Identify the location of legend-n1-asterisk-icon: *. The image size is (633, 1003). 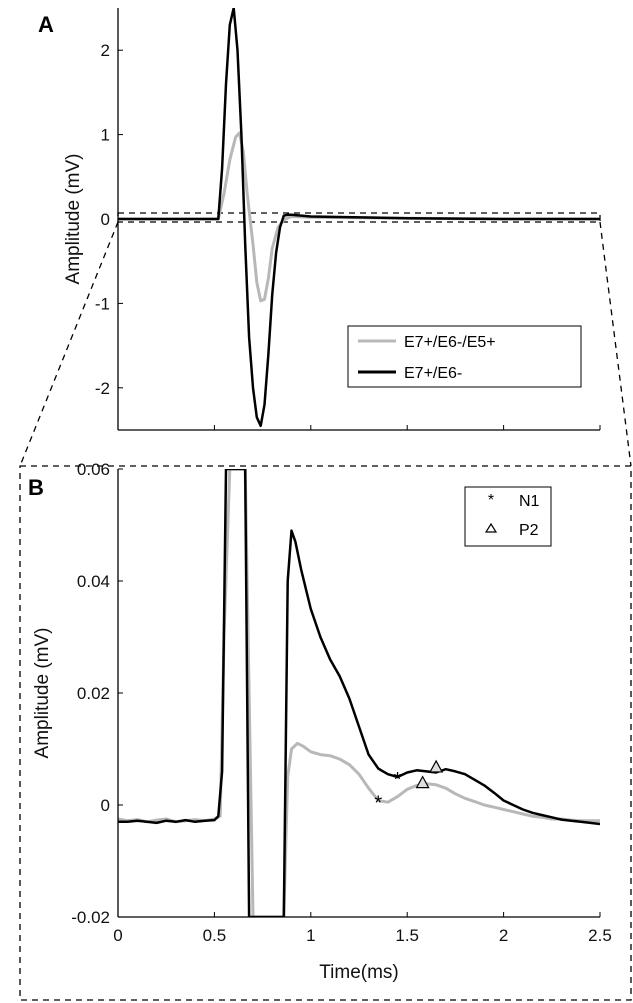
(491, 500).